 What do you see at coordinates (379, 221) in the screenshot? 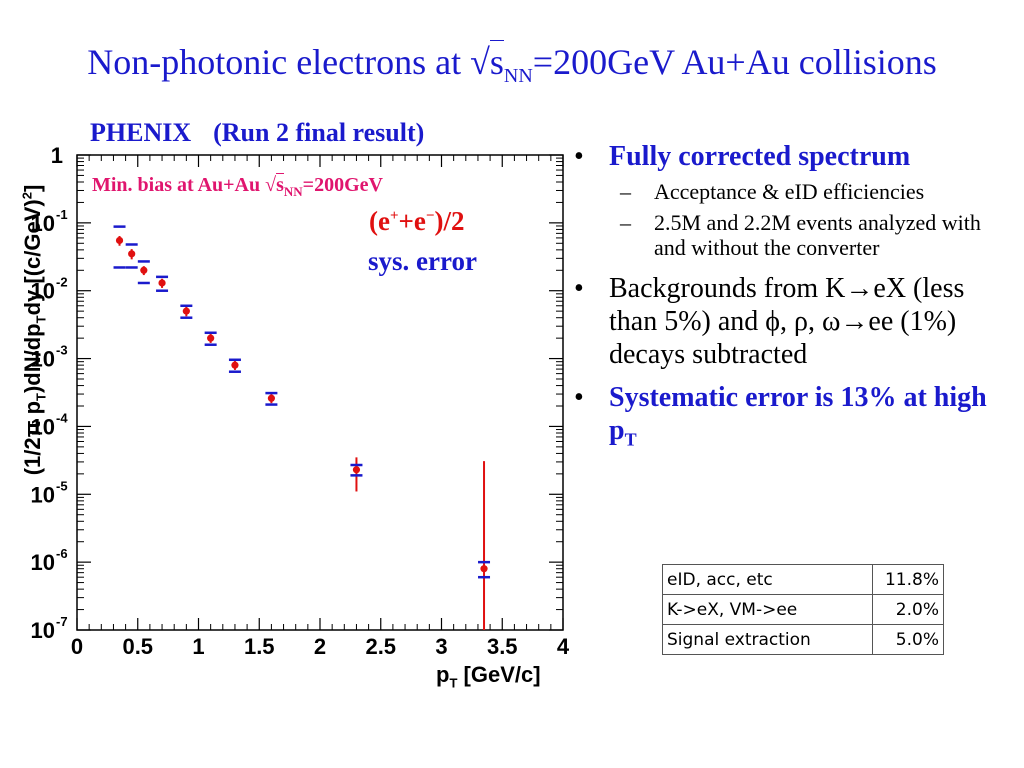
I see `legend-ee-open: (e` at bounding box center [379, 221].